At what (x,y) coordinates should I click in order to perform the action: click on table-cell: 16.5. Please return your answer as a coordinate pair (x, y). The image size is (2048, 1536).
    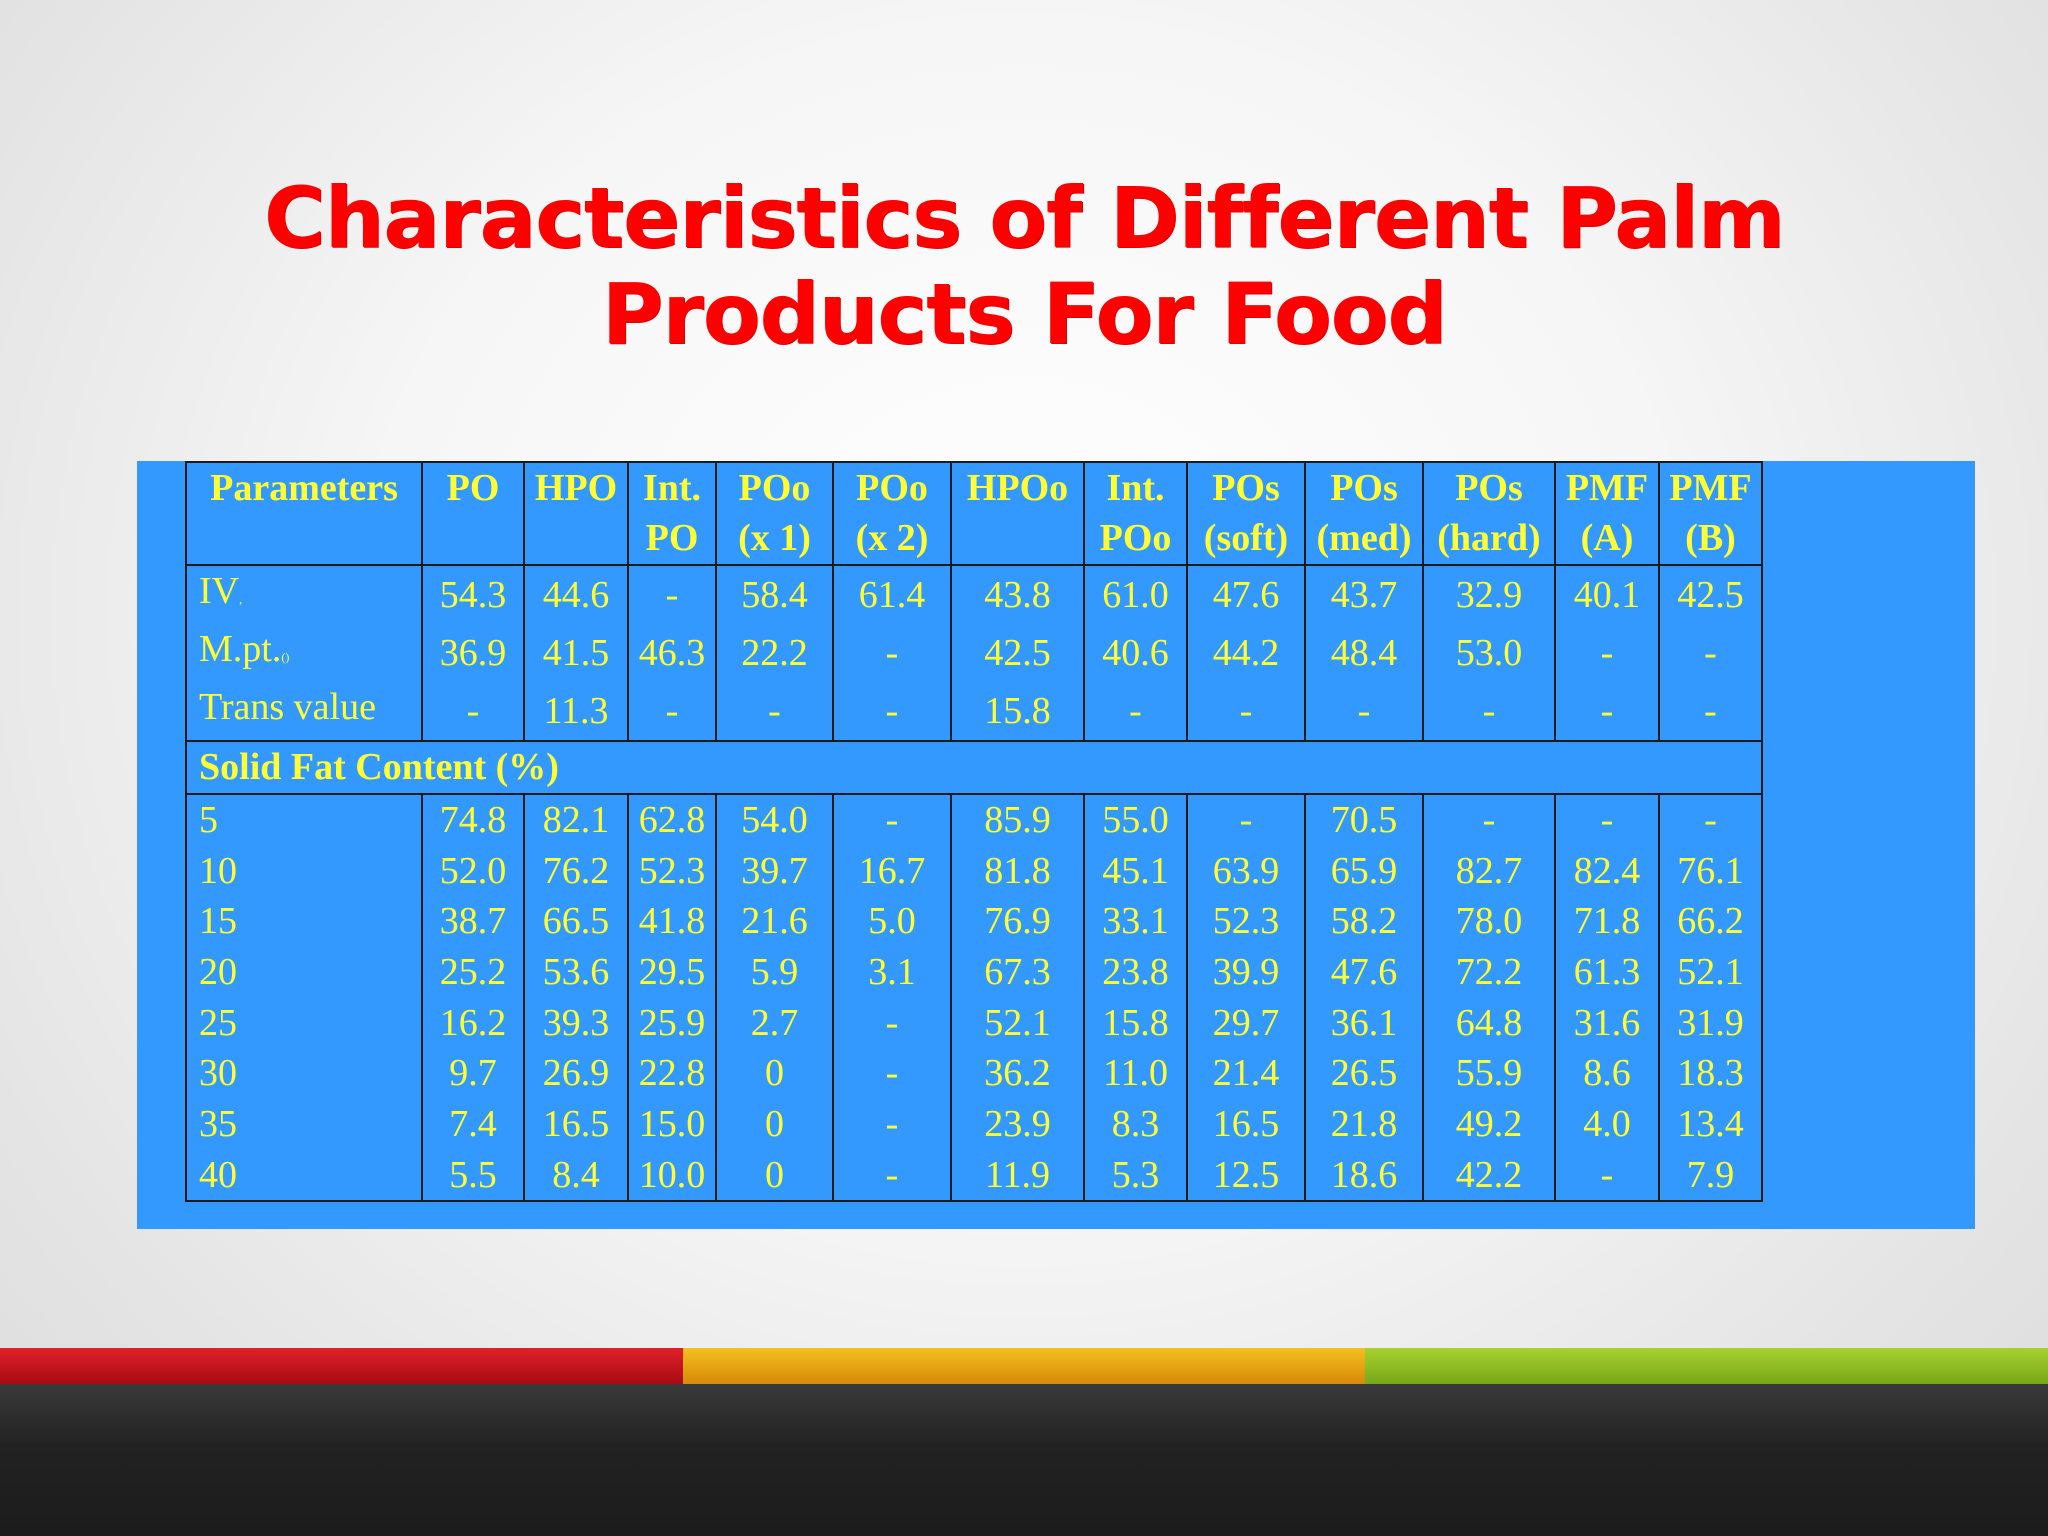
    Looking at the image, I should click on (576, 1124).